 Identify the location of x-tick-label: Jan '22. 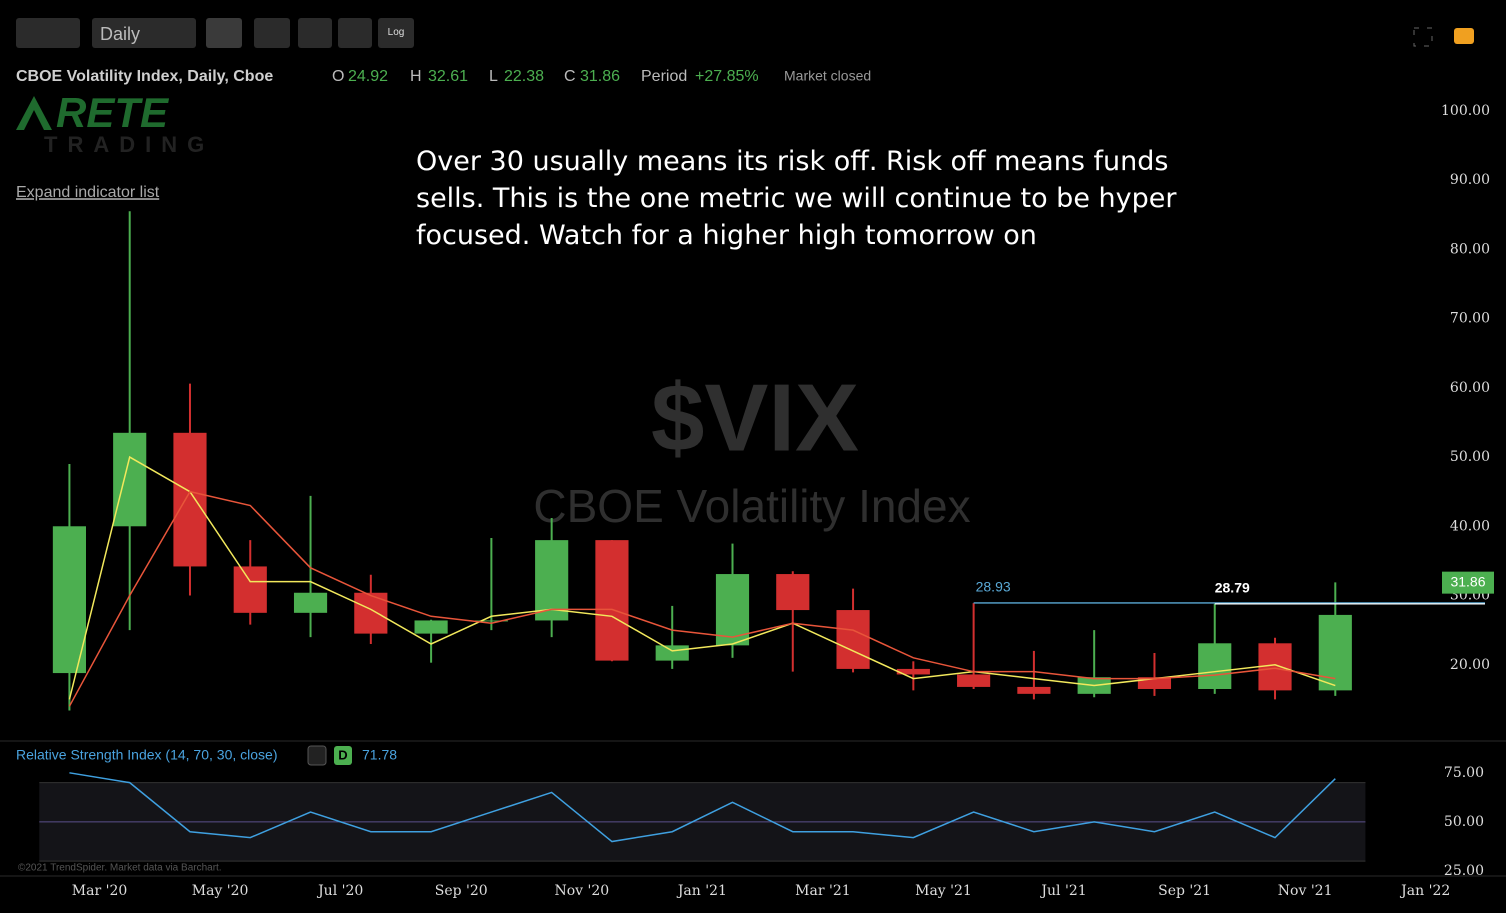
(1424, 891).